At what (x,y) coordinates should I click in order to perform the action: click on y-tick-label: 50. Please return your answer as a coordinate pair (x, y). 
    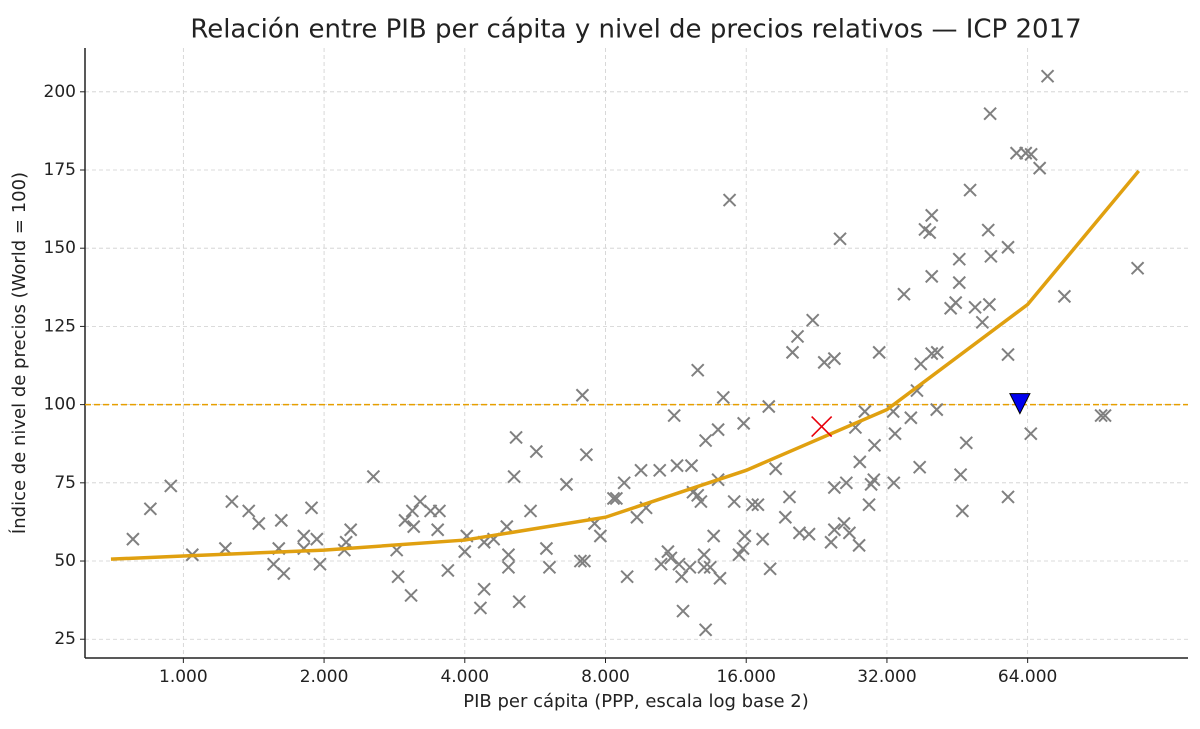
    Looking at the image, I should click on (65, 561).